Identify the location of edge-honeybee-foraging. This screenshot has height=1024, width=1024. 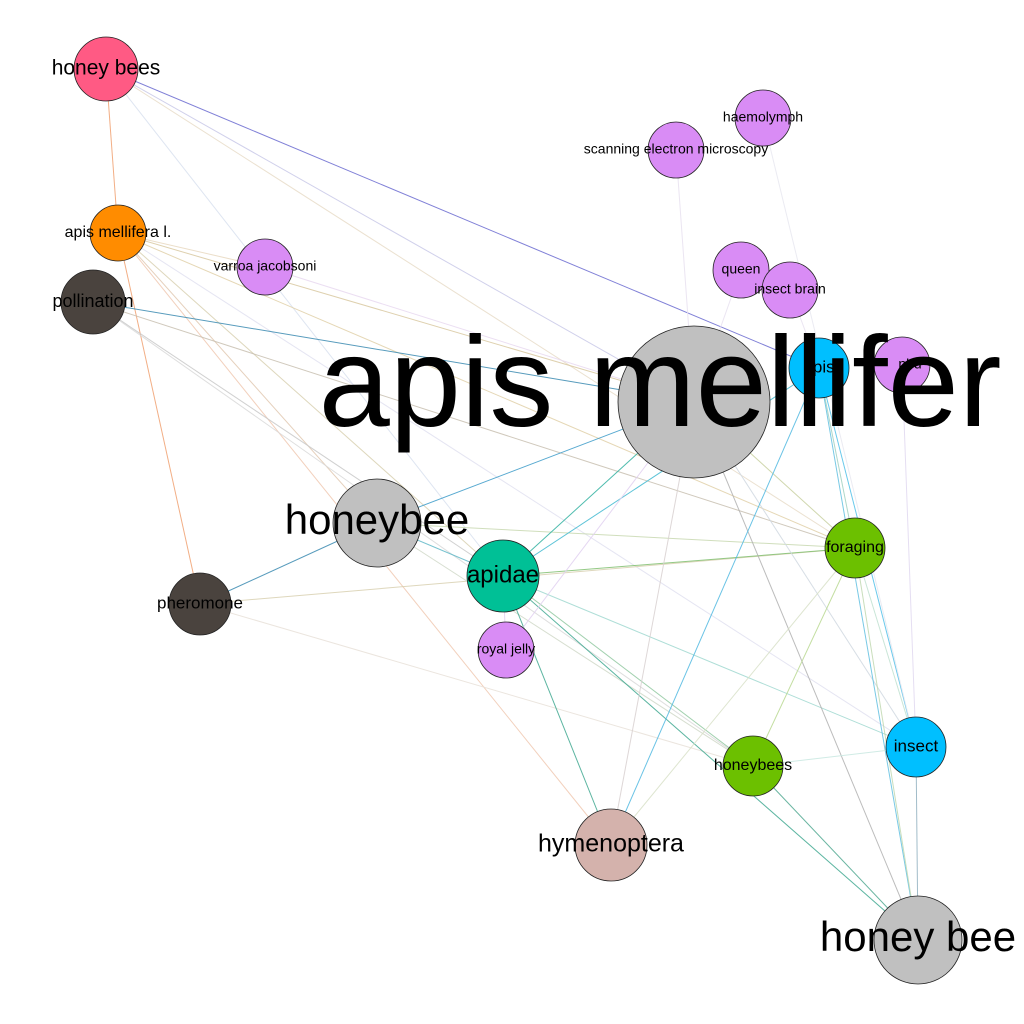
(616, 535).